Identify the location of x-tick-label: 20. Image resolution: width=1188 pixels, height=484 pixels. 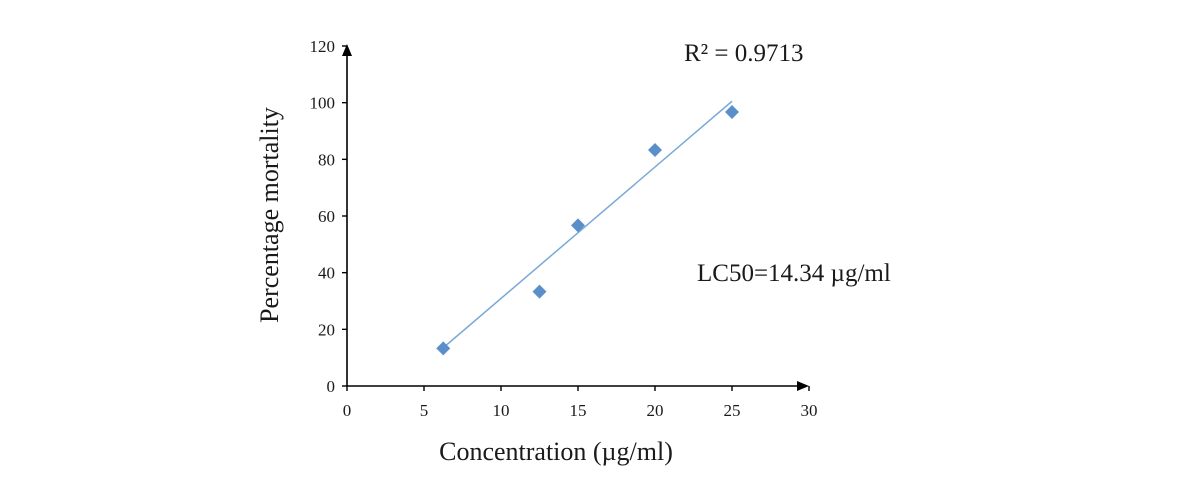
(655, 410).